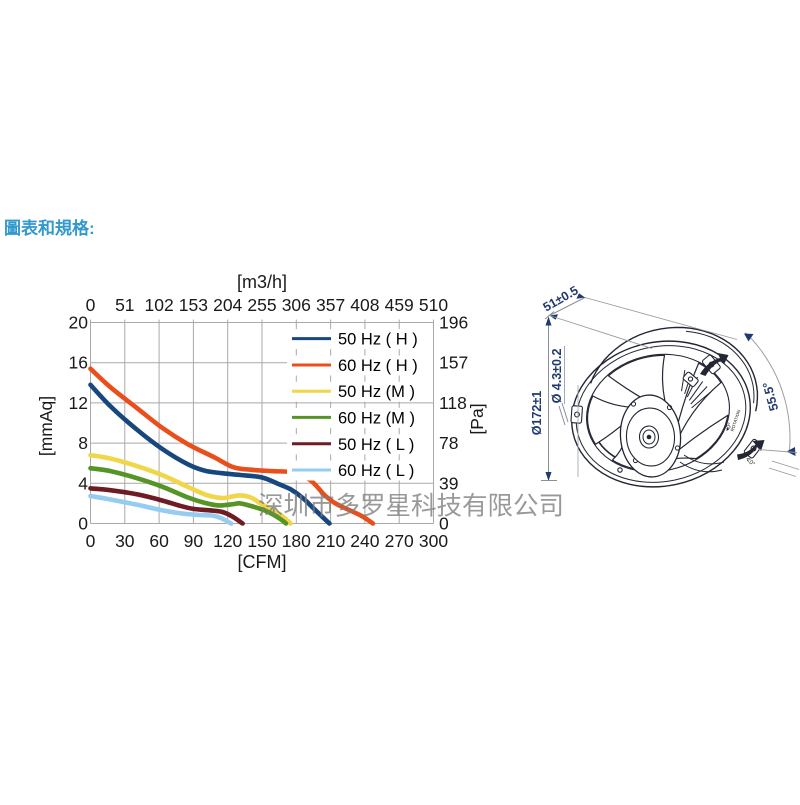 This screenshot has height=805, width=800. Describe the element at coordinates (262, 562) in the screenshot. I see `svg-text: [CFM]` at that location.